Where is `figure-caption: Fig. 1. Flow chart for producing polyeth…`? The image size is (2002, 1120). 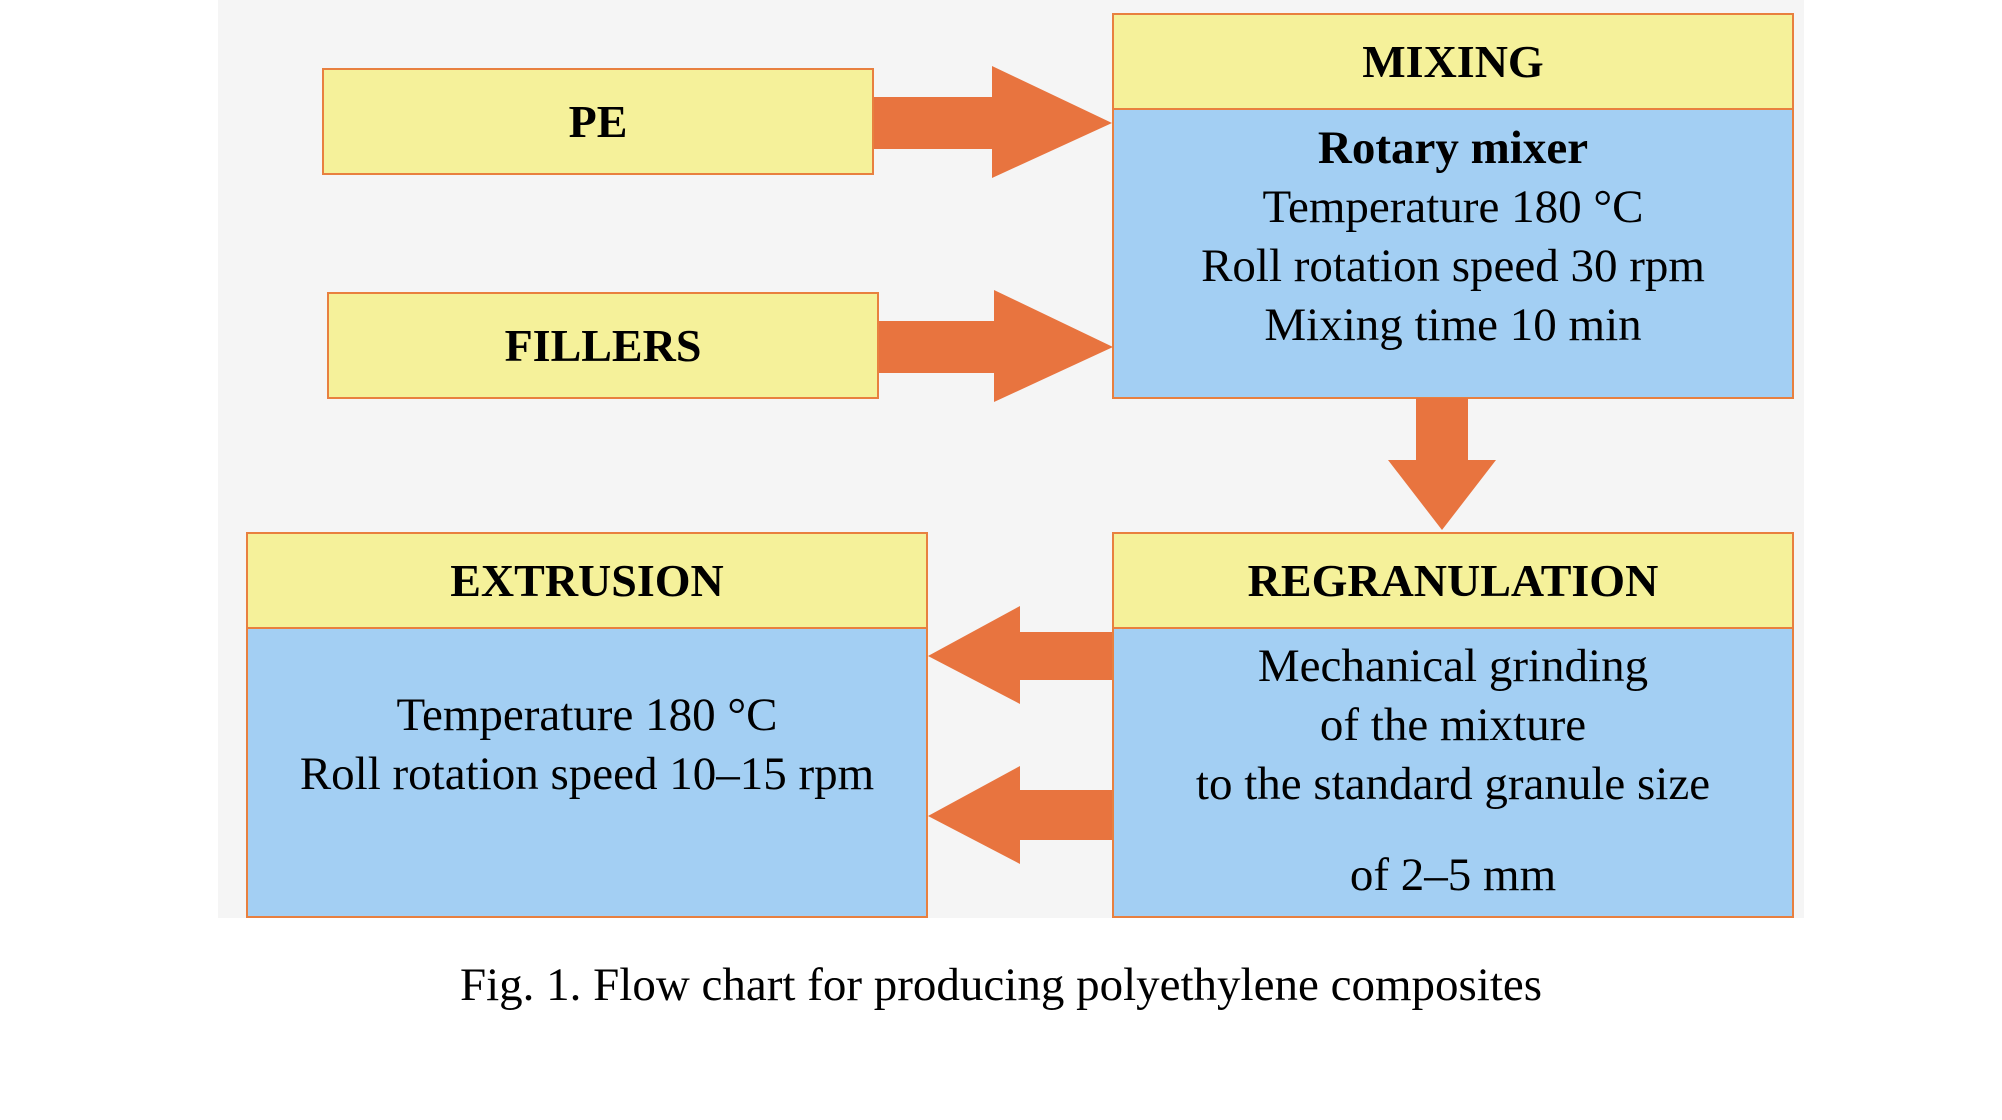
figure-caption: Fig. 1. Flow chart for producing polyeth… is located at coordinates (1001, 985).